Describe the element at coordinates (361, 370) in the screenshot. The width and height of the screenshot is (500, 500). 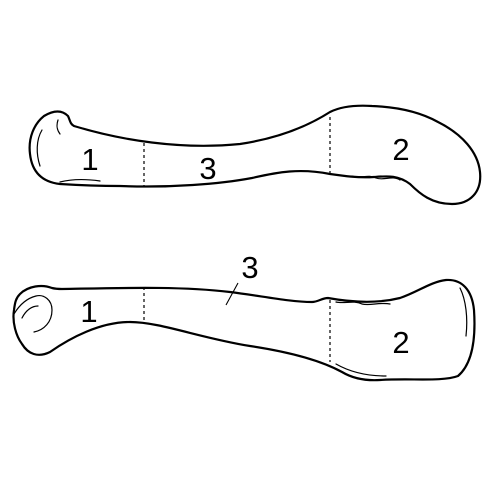
I see `bottom-underside-line` at that location.